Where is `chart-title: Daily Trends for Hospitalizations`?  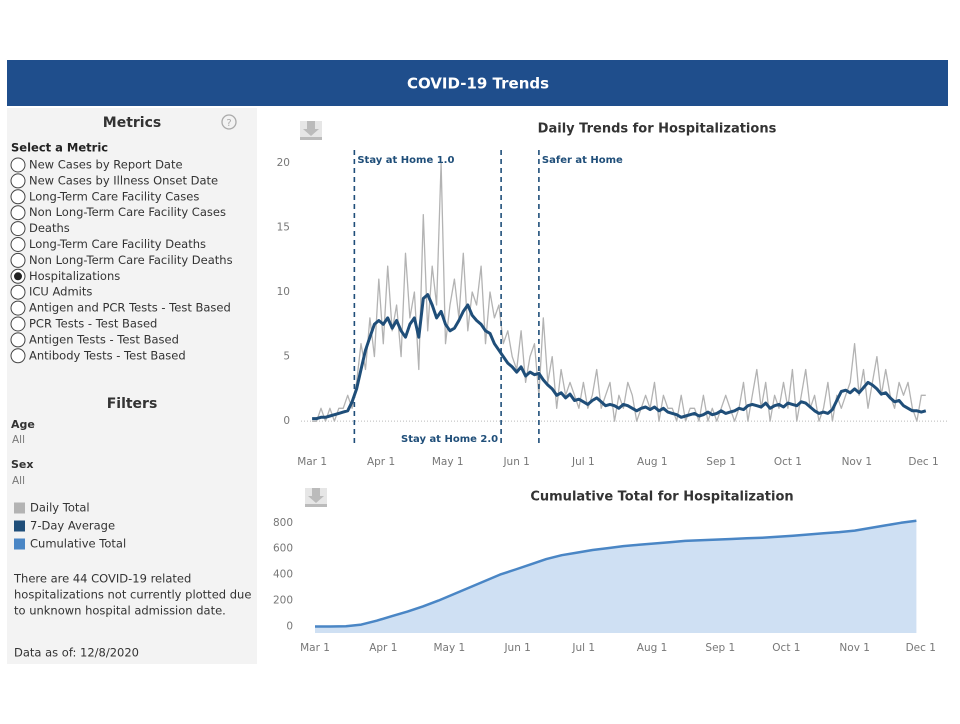 chart-title: Daily Trends for Hospitalizations is located at coordinates (657, 129).